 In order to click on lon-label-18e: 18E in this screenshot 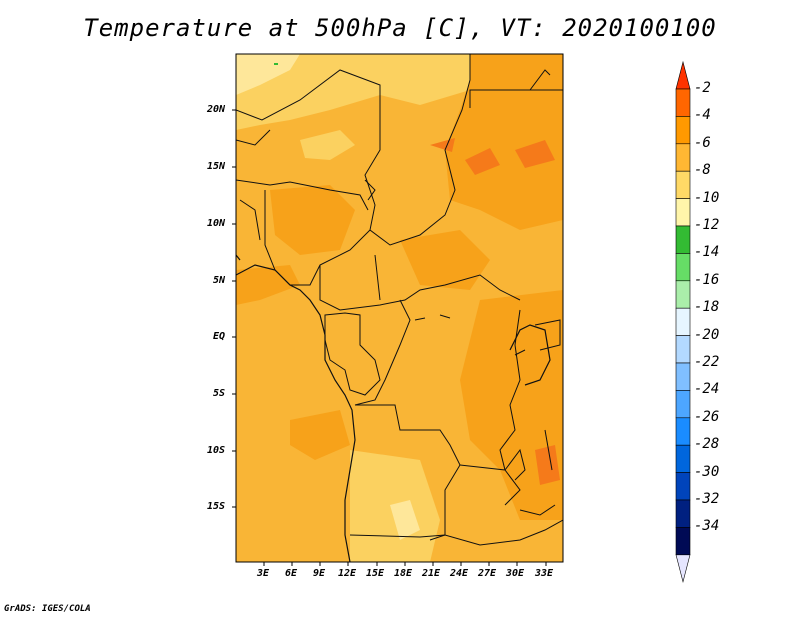, I will do `click(403, 573)`.